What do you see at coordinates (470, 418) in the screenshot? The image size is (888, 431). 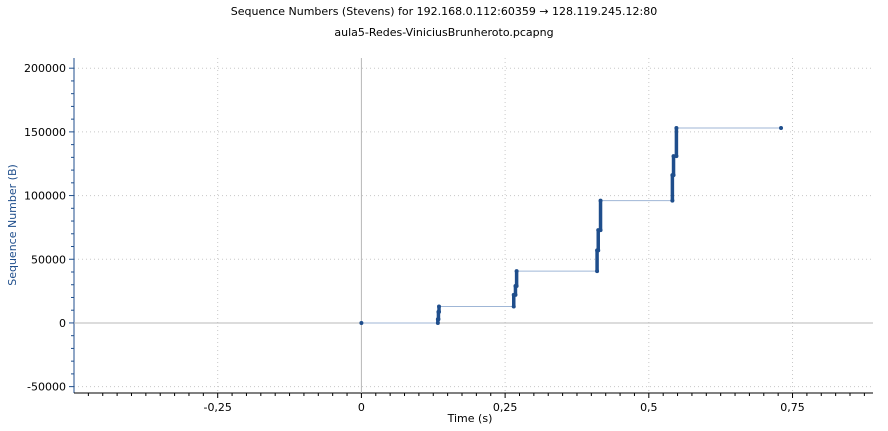 I see `x-axis-title: Time (s)` at bounding box center [470, 418].